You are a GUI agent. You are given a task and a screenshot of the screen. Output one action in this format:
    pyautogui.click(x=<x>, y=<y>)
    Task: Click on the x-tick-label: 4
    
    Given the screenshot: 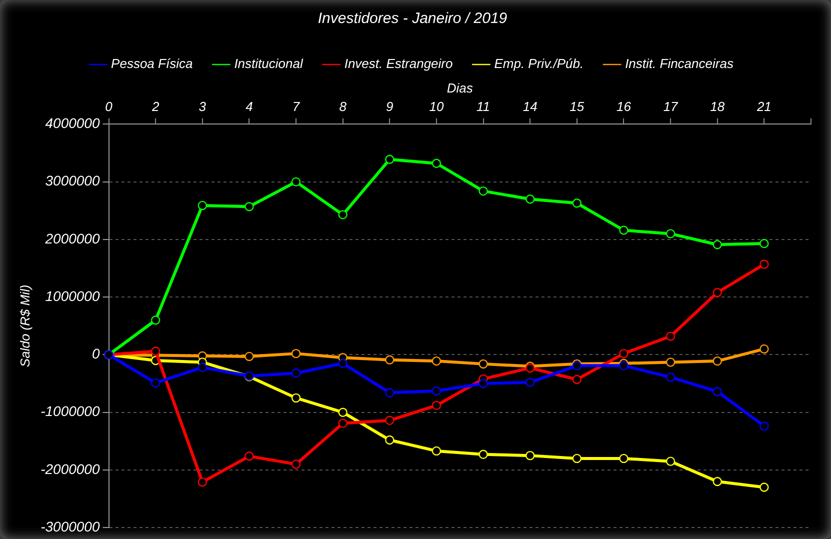 What is the action you would take?
    pyautogui.click(x=249, y=106)
    